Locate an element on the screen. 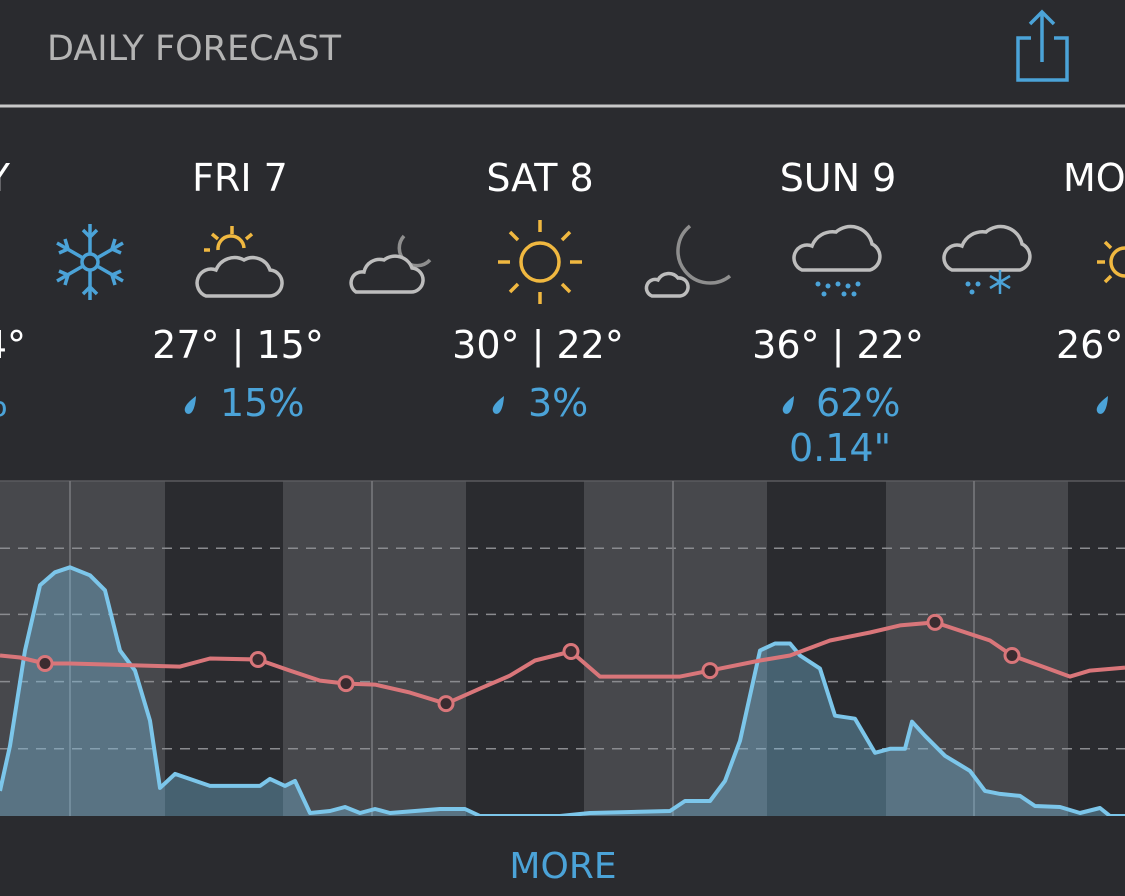 The image size is (1125, 896). precip: % is located at coordinates (4, 403).